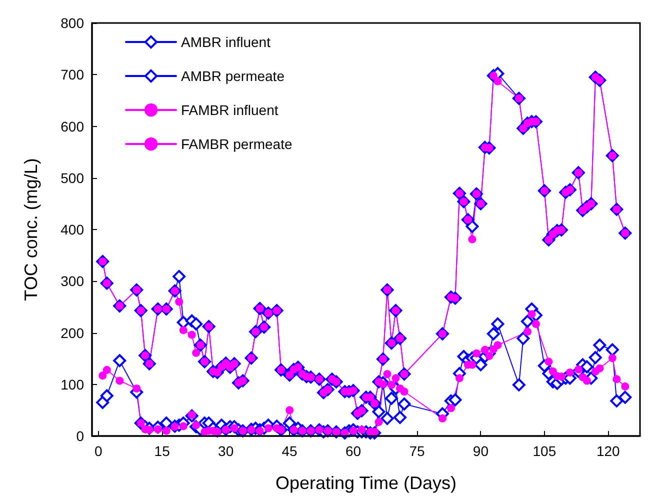  What do you see at coordinates (229, 110) in the screenshot?
I see `legend-label: FAMBR influent` at bounding box center [229, 110].